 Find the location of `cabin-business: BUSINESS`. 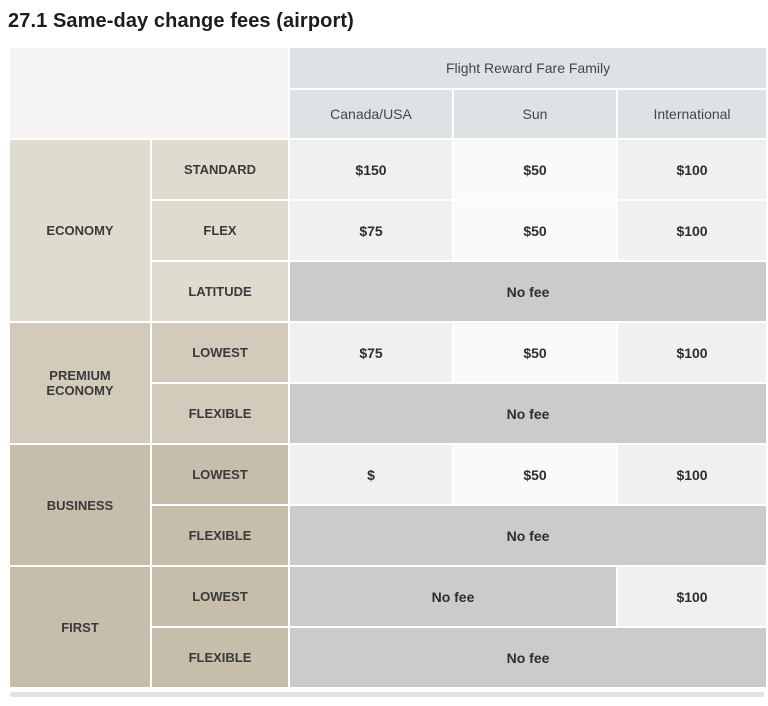

cabin-business: BUSINESS is located at coordinates (80, 505).